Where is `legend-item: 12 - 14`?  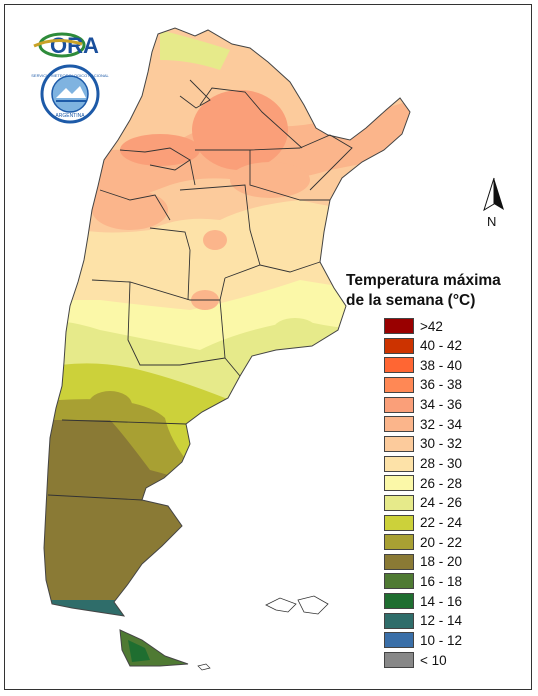
legend-item: 12 - 14 is located at coordinates (423, 620).